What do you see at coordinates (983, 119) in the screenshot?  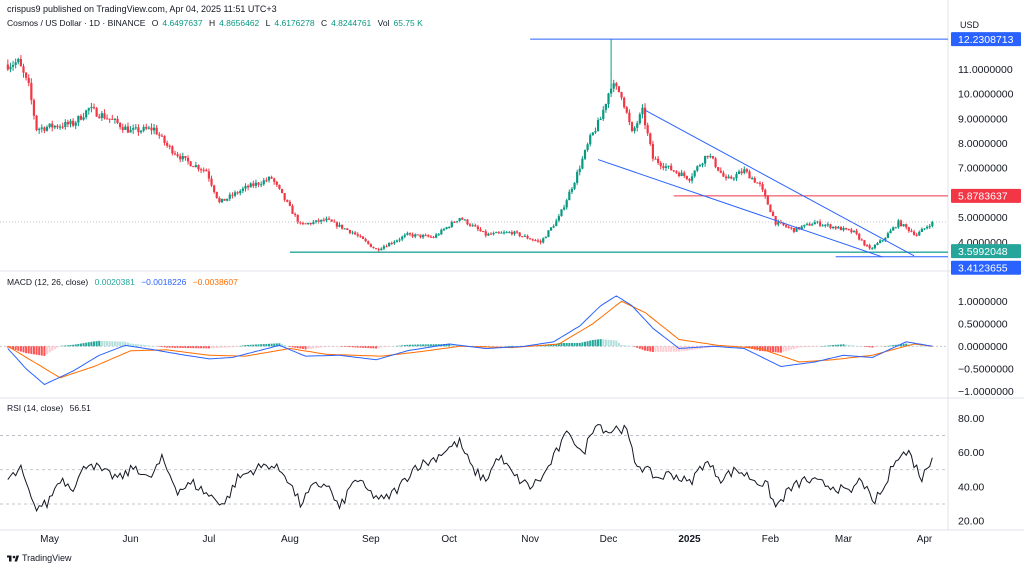 I see `price-tick-label: 9.0000000` at bounding box center [983, 119].